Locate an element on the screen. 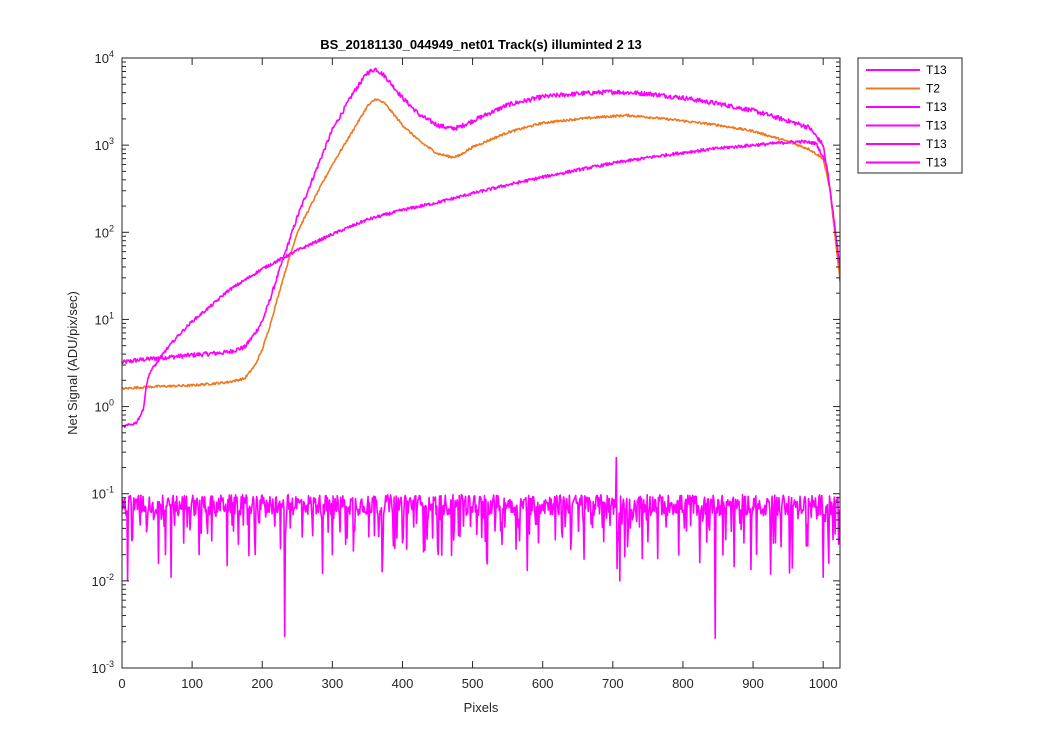 This screenshot has height=750, width=1050. y-tick-exponent: 4 is located at coordinates (111, 54).